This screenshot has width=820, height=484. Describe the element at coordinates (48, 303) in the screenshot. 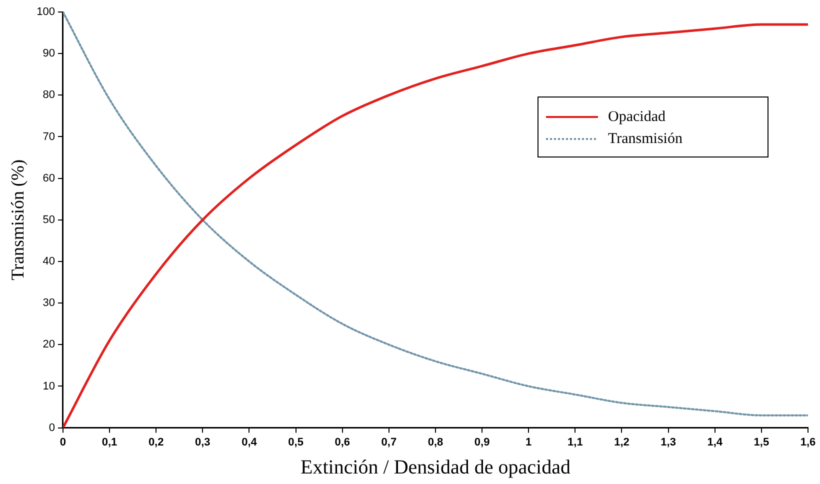

I see `y-tick-label: 30` at that location.